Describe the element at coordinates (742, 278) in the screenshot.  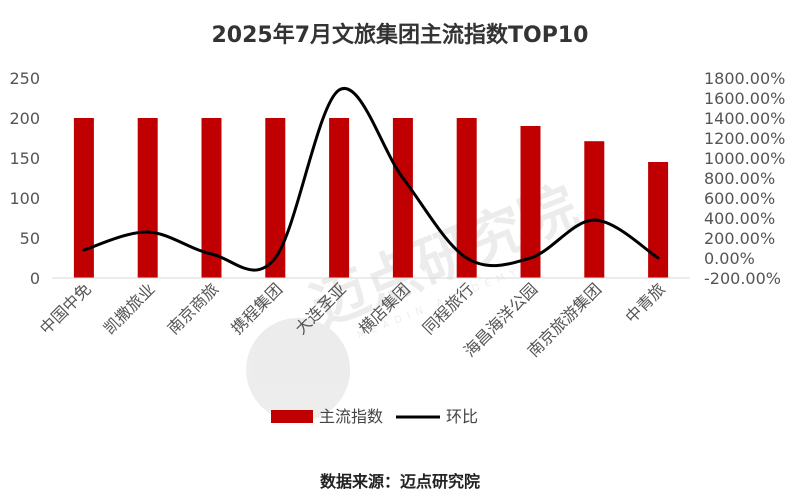
I see `right-tick-label: -200.00%` at that location.